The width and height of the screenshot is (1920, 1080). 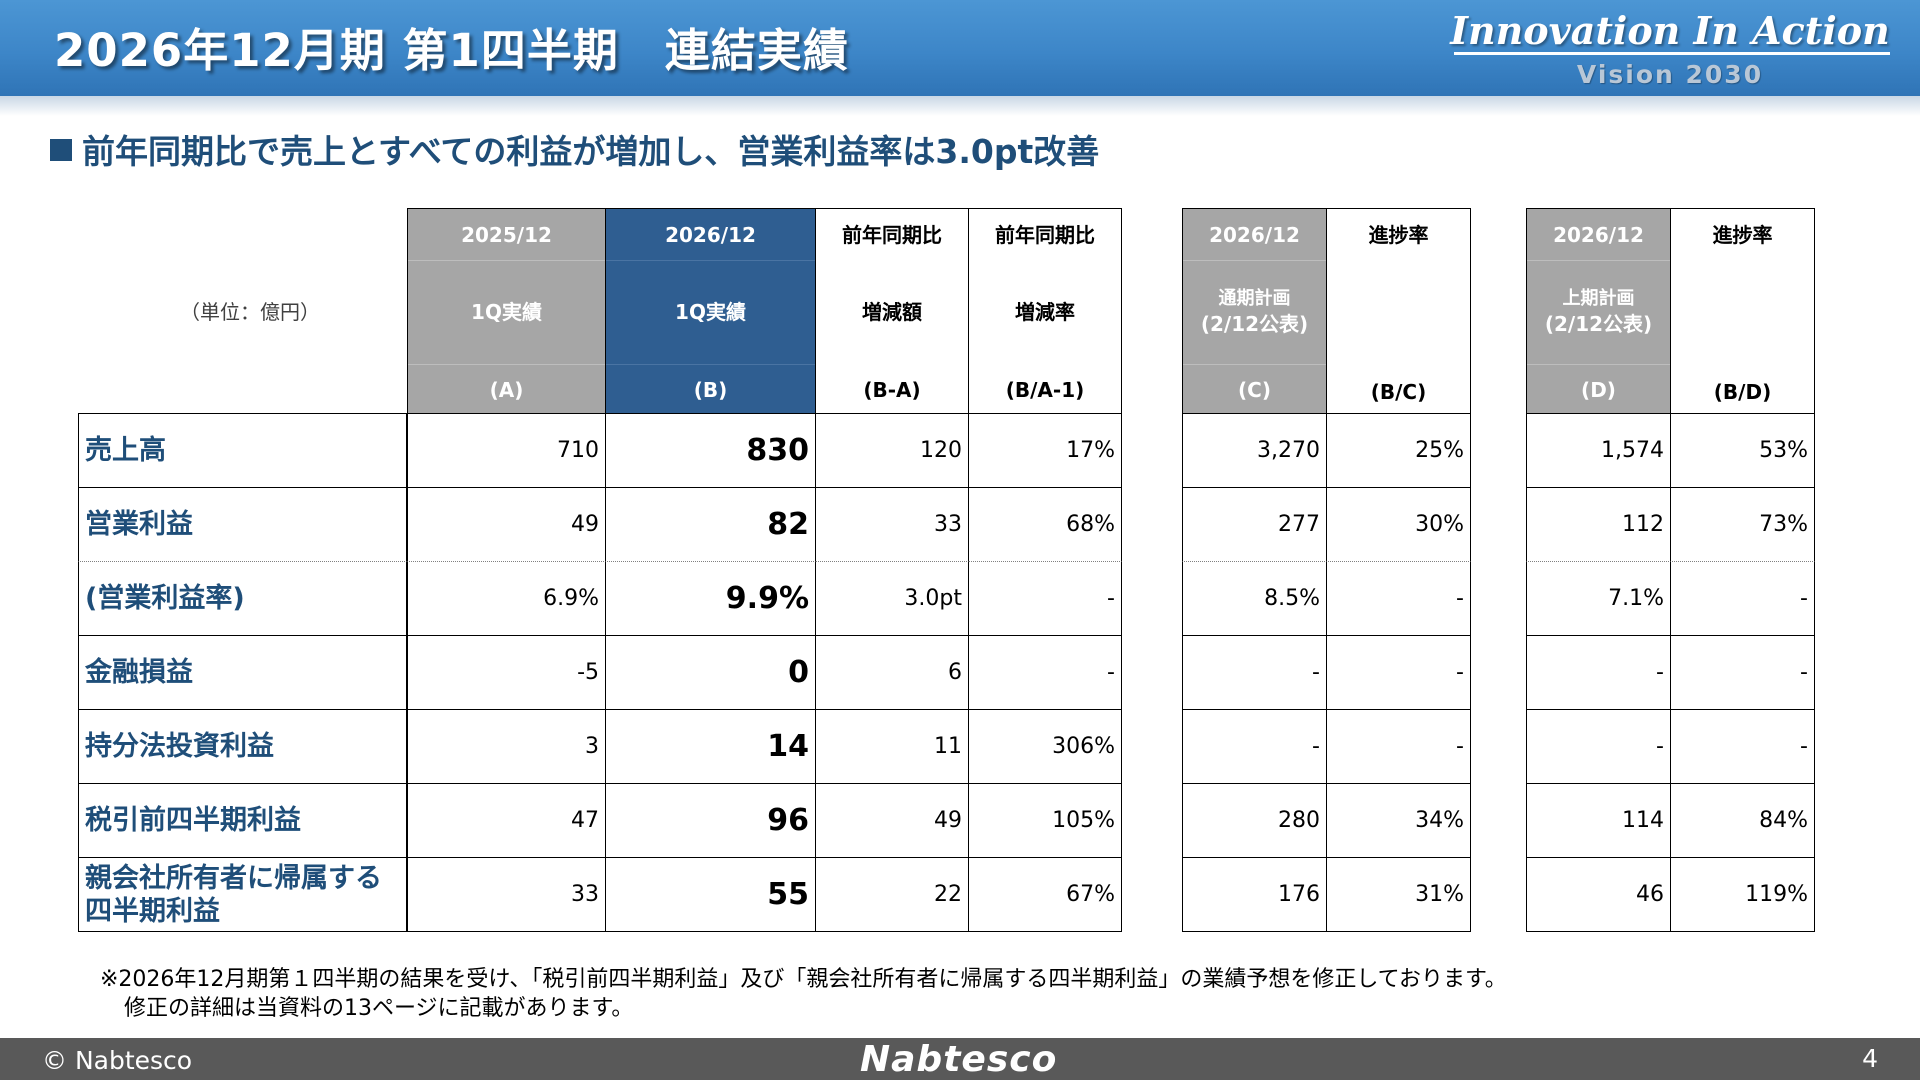 I want to click on col-b-line2: 1Q実績, so click(x=710, y=312).